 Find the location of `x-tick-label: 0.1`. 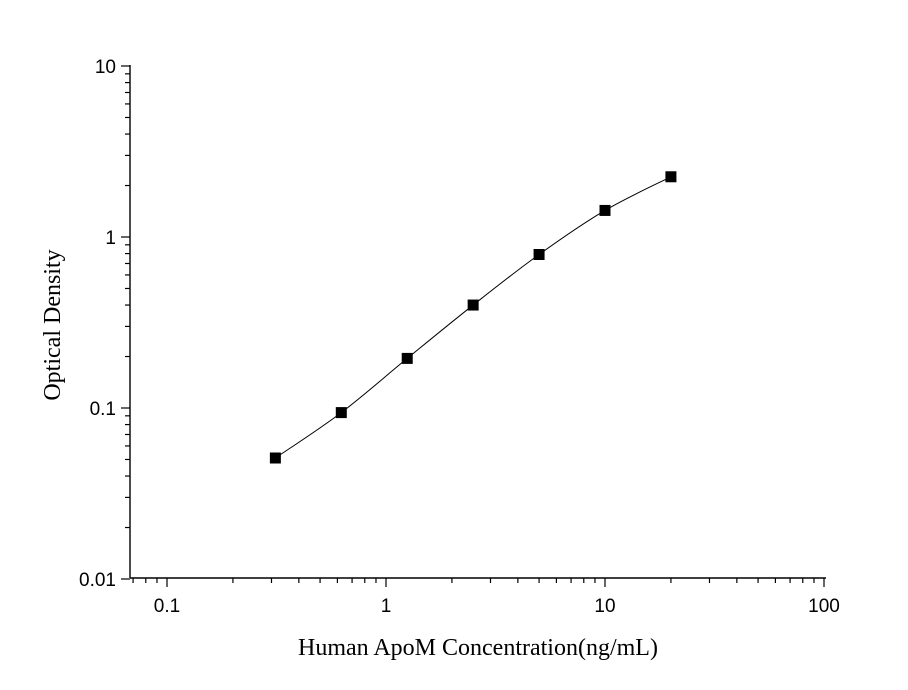

x-tick-label: 0.1 is located at coordinates (167, 606).